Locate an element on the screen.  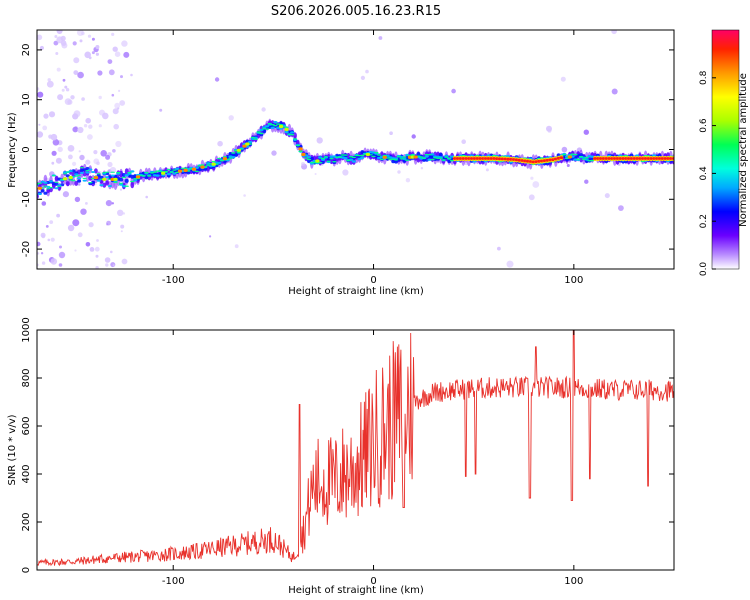
y-tick-label: 1000 is located at coordinates (26, 329).